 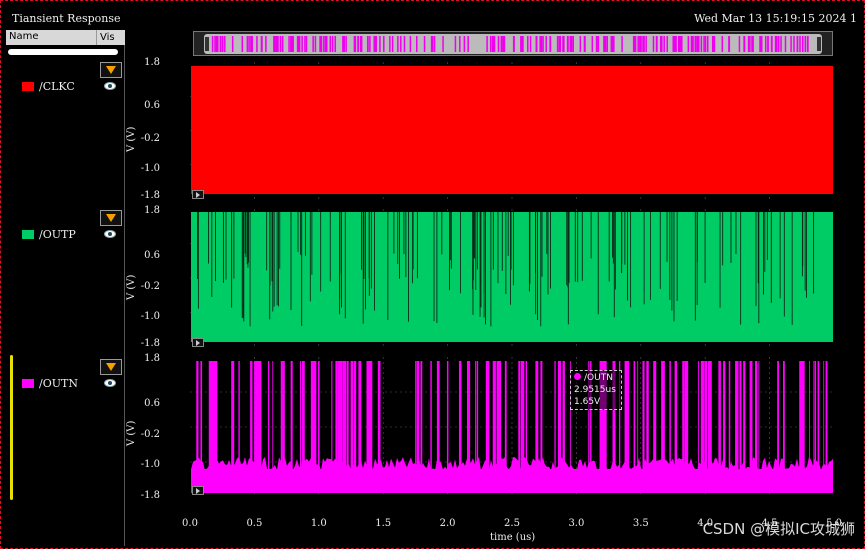 I want to click on marker-value: 1.65V, so click(x=587, y=402).